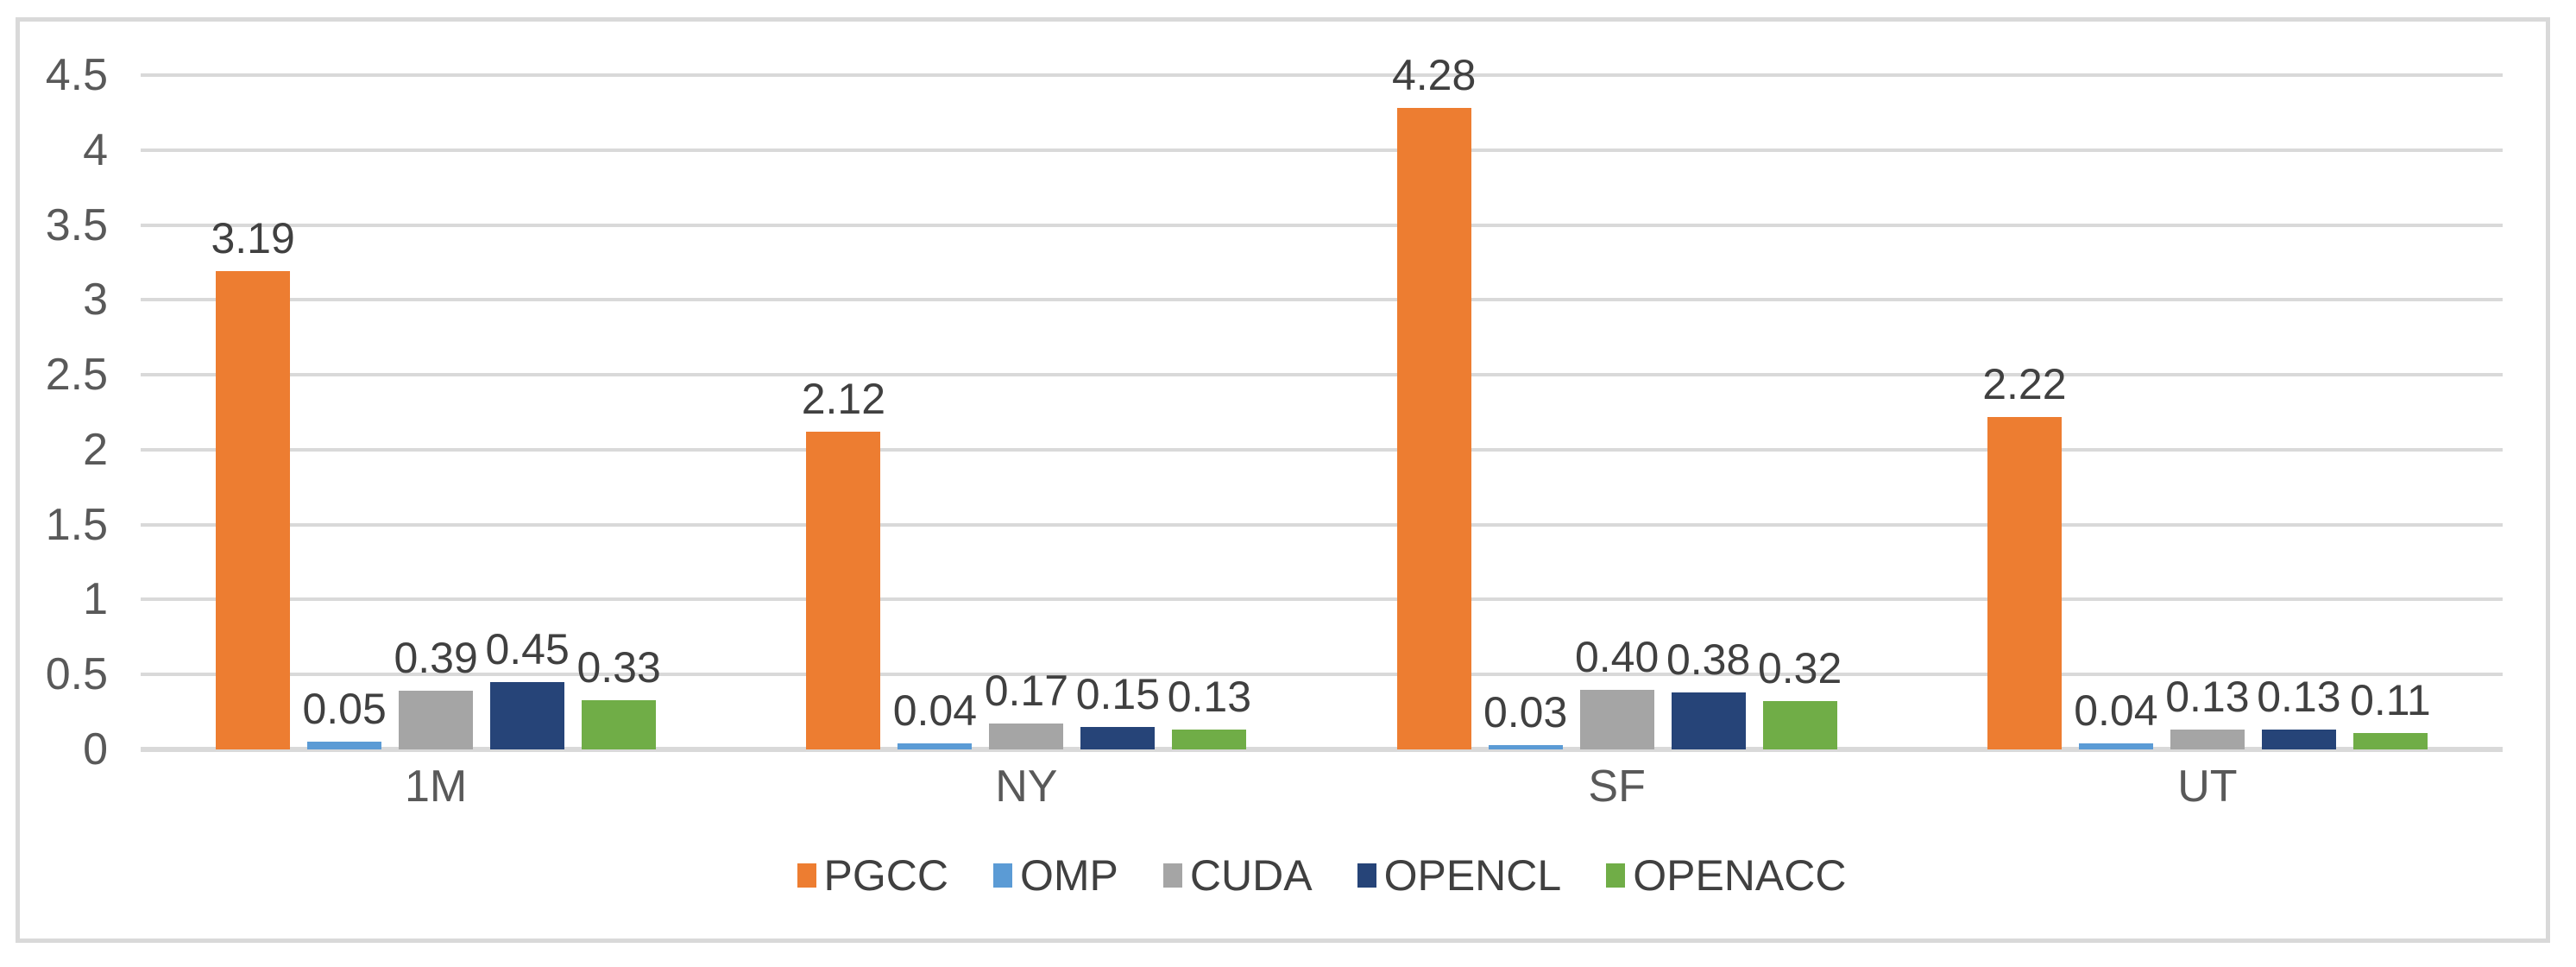 The image size is (2576, 967). I want to click on bar-omp-ny, so click(936, 746).